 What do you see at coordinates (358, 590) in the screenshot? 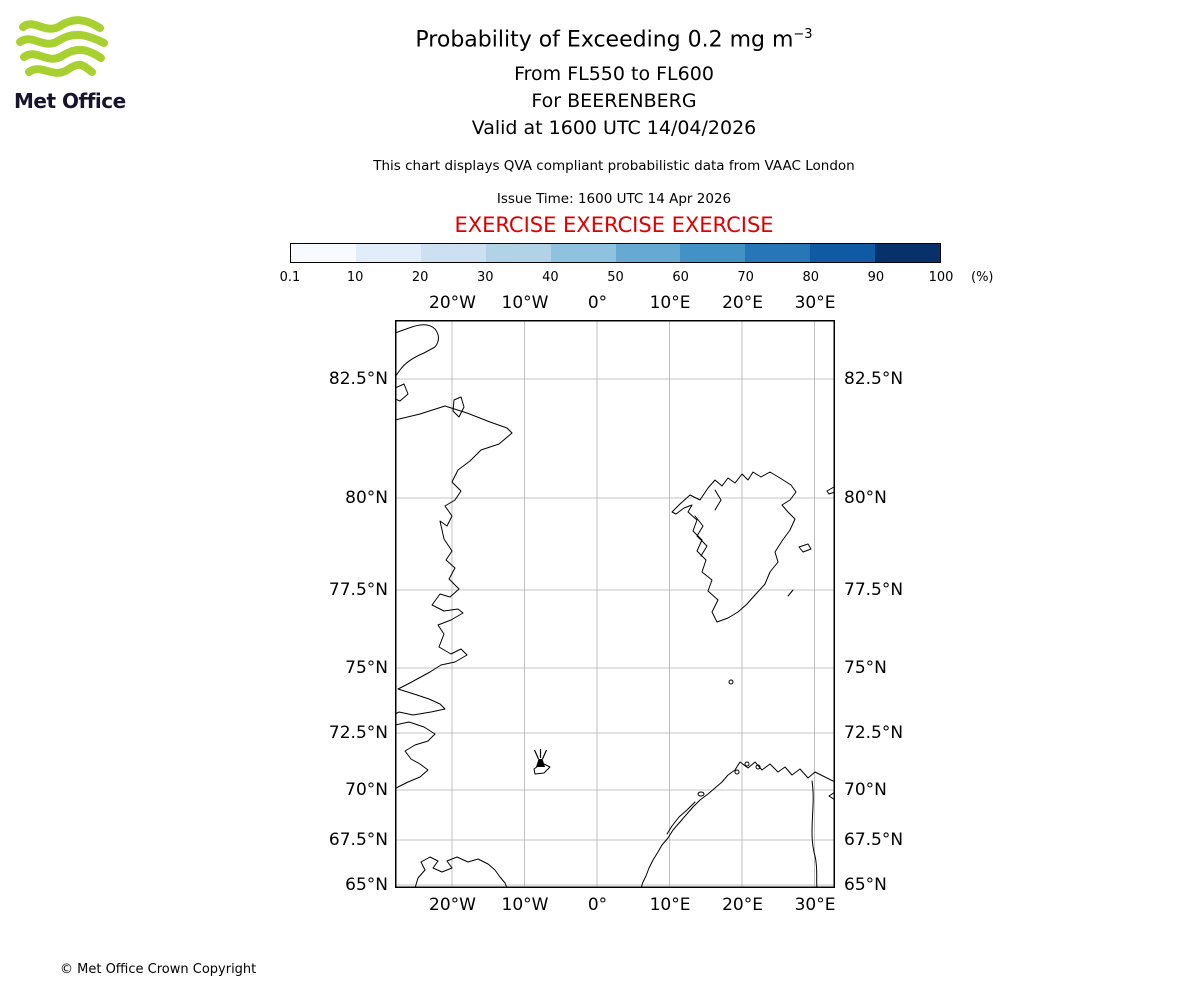
I see `lat-label-left: 77.5°N` at bounding box center [358, 590].